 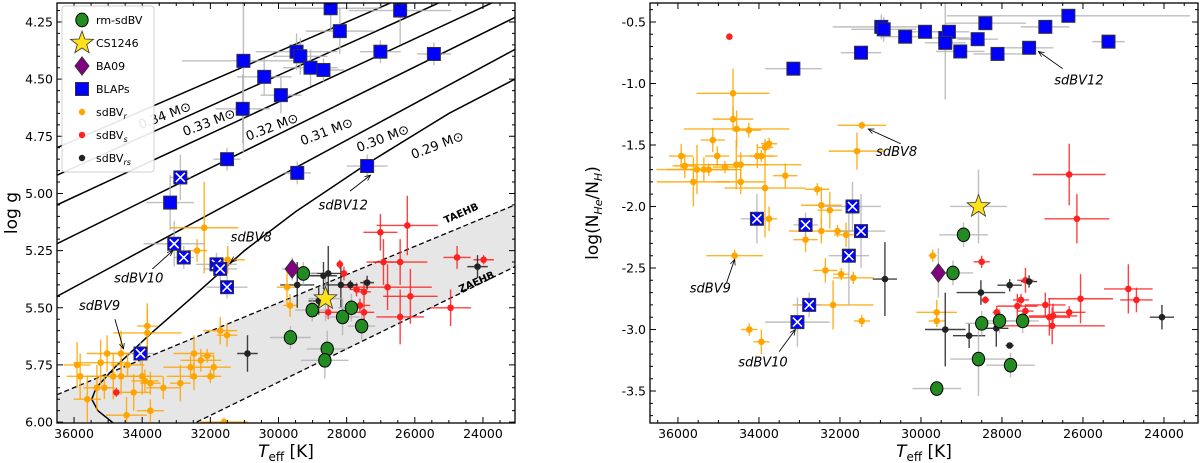 I want to click on y-axis-label-text: log g, so click(x=12, y=213).